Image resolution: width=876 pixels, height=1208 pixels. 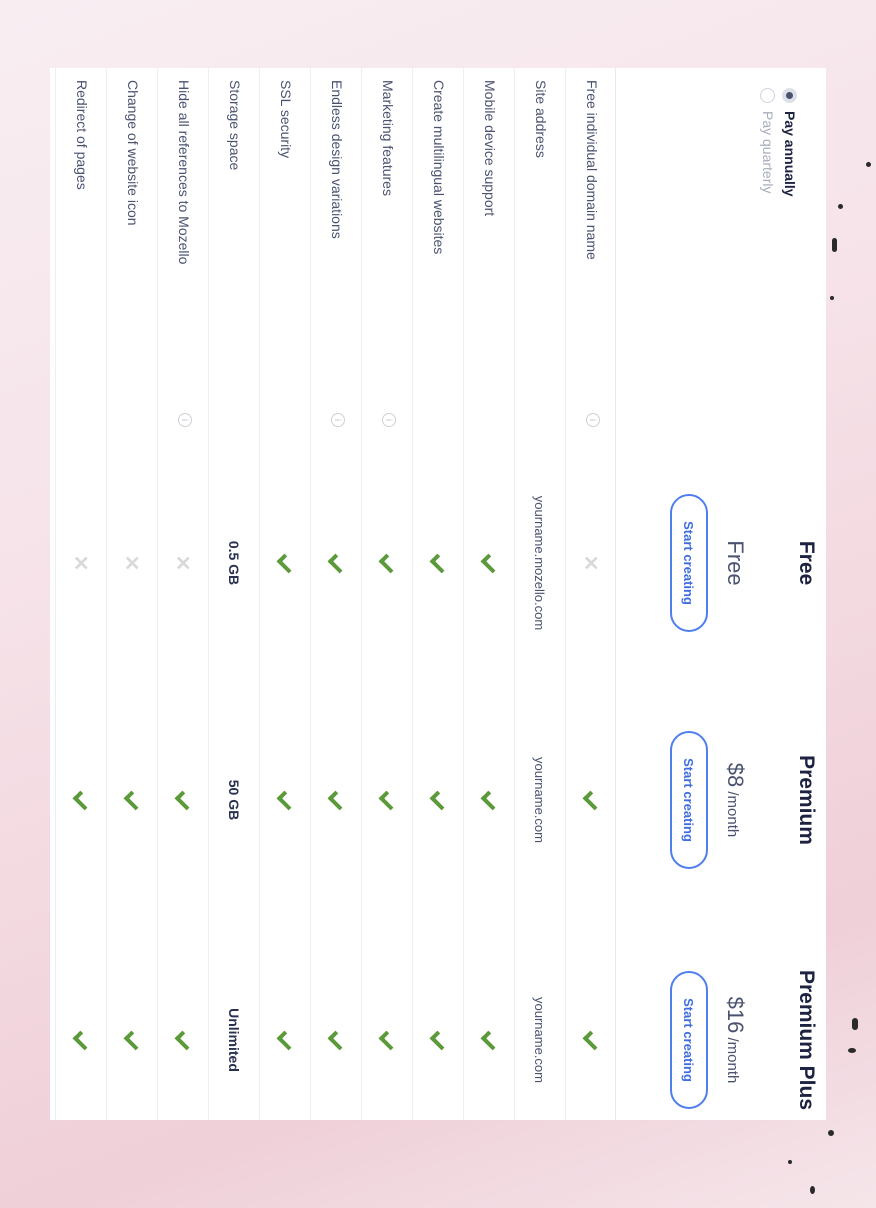 What do you see at coordinates (133, 153) in the screenshot?
I see `feature-label: Change of website icon` at bounding box center [133, 153].